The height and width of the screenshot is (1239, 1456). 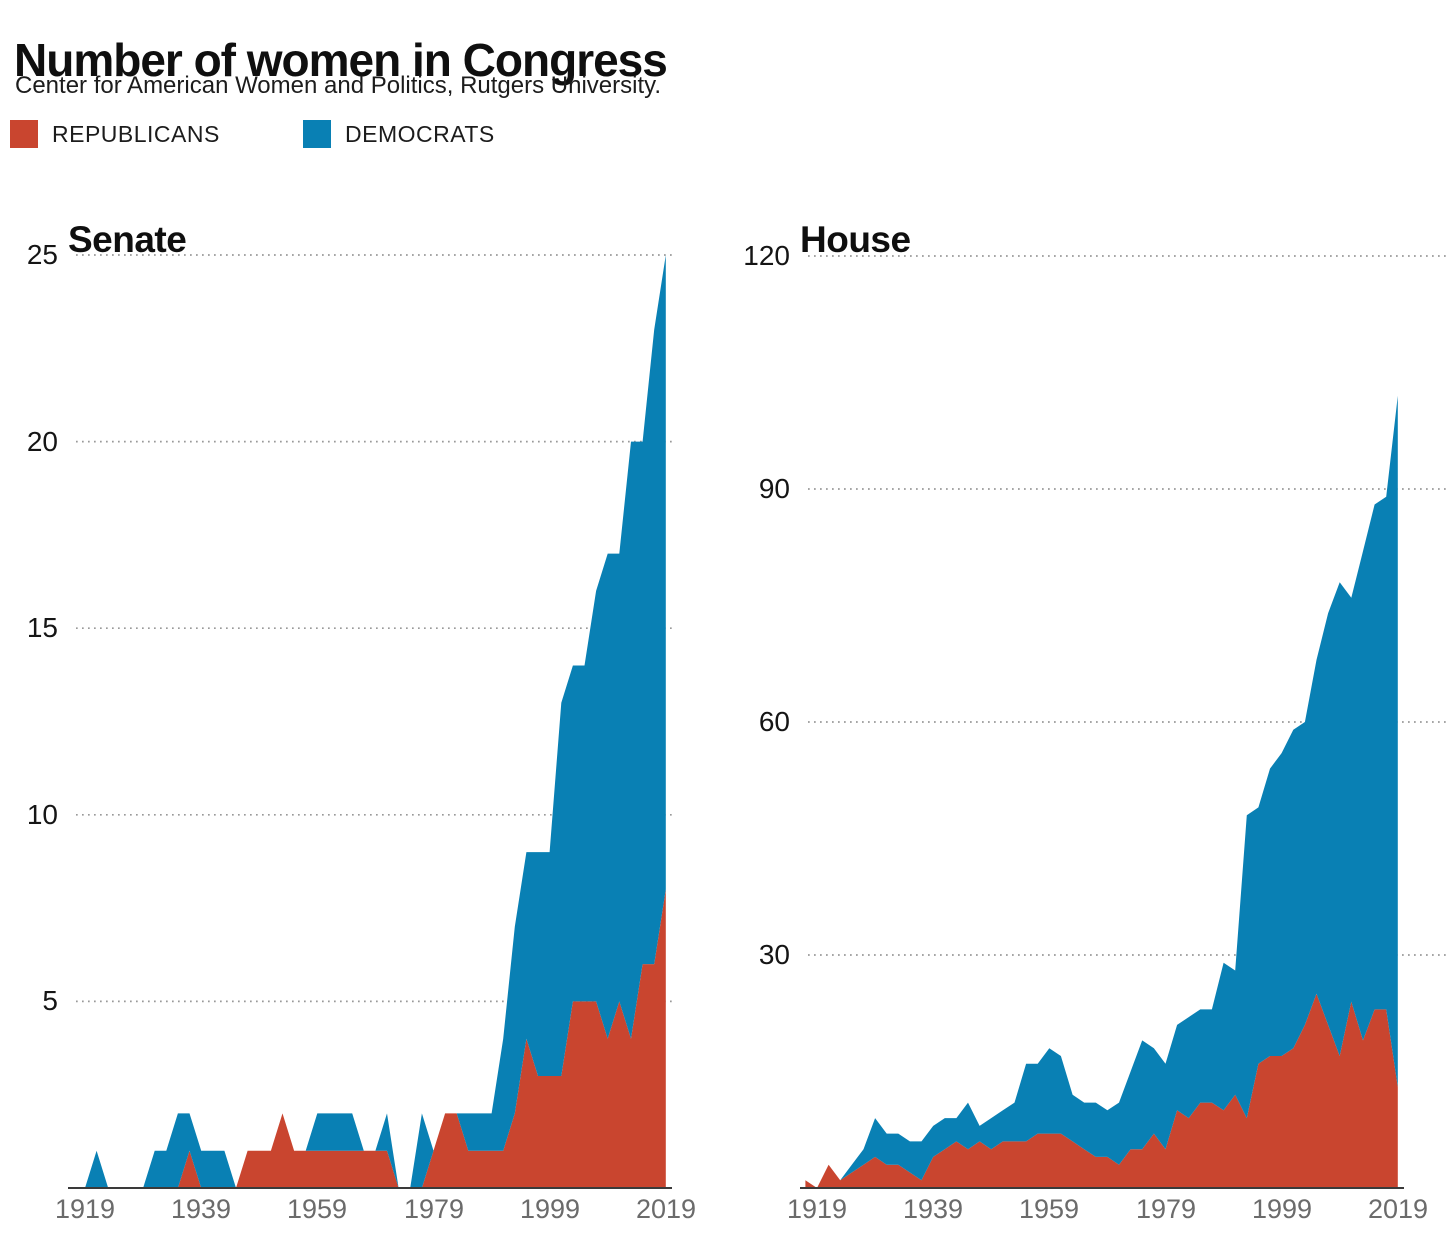 What do you see at coordinates (1398, 1209) in the screenshot?
I see `house-x-tick-label: 2019` at bounding box center [1398, 1209].